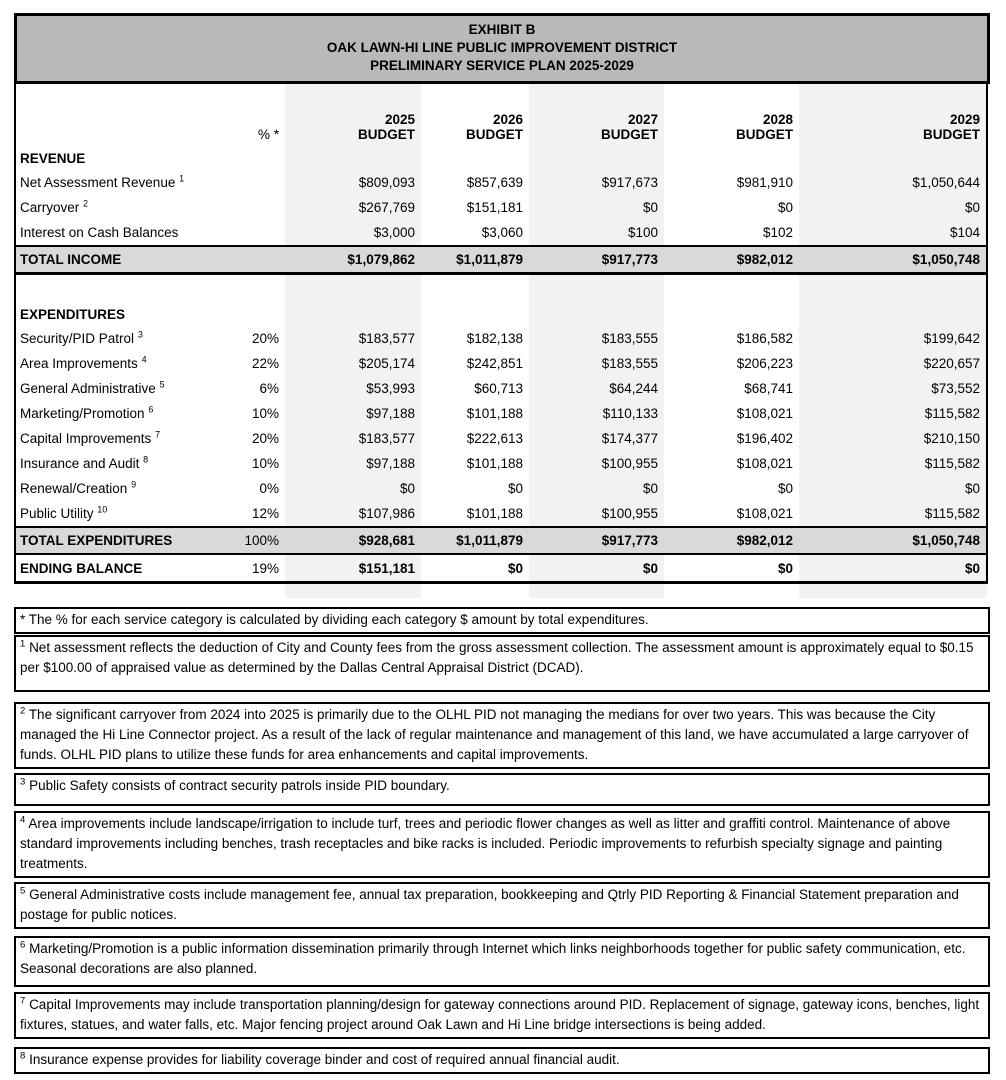 Image resolution: width=1006 pixels, height=1080 pixels. I want to click on cell-2029: $1,050,748, so click(893, 540).